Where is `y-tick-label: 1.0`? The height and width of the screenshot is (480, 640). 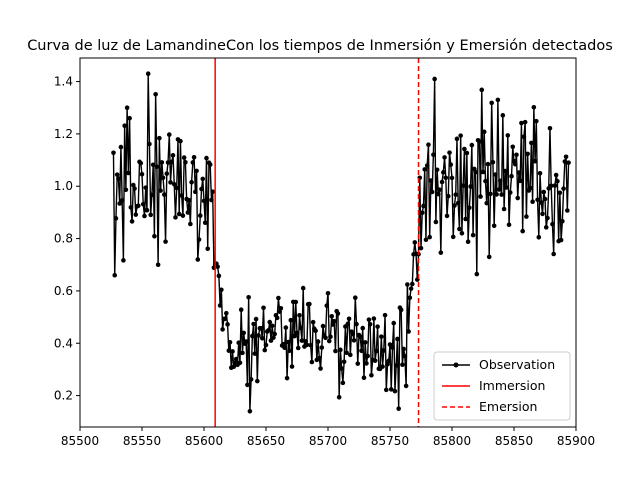
y-tick-label: 1.0 is located at coordinates (63, 186).